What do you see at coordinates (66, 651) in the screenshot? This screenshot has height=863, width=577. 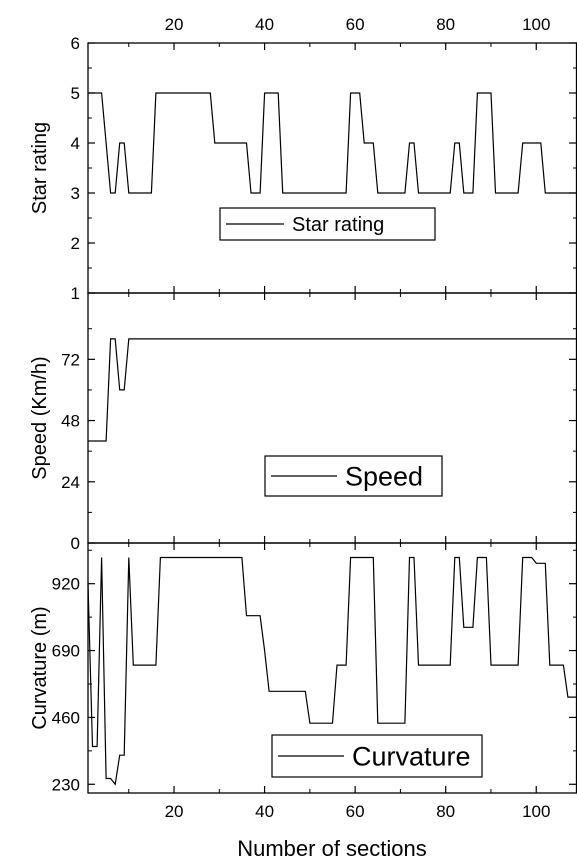 I see `y-tick-label: 690` at bounding box center [66, 651].